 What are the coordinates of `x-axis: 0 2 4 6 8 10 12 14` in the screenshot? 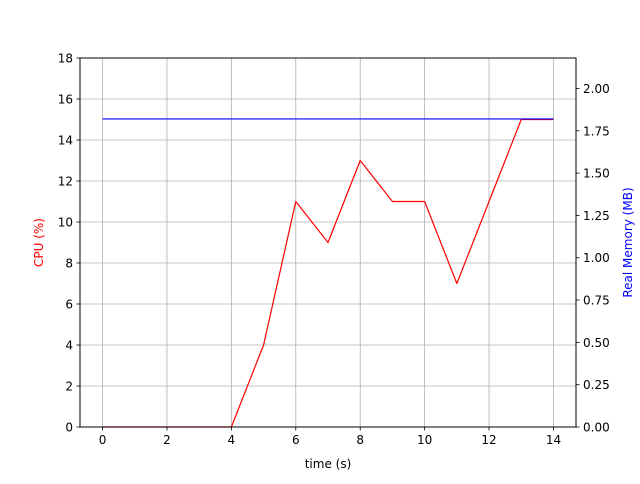 It's located at (330, 437).